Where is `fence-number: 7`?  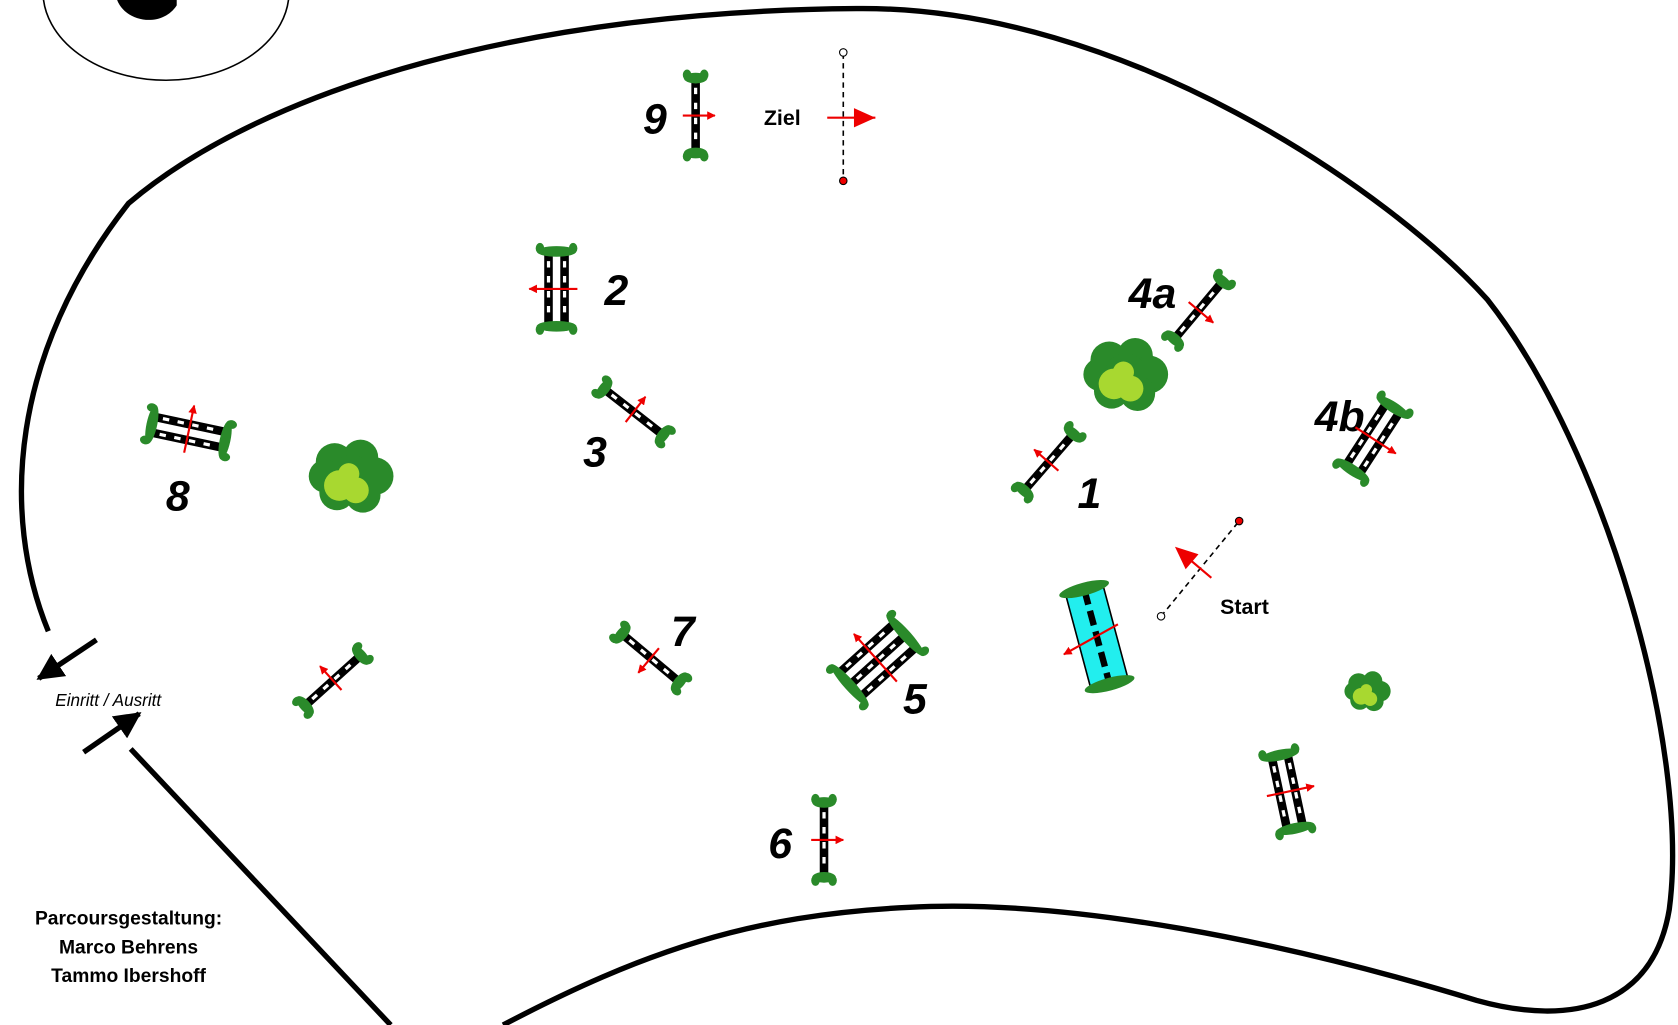
fence-number: 7 is located at coordinates (684, 632).